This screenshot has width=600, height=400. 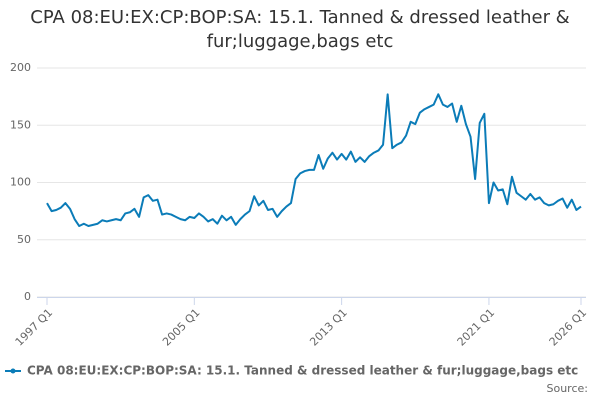 I want to click on y-tick-label: 150, so click(x=20, y=124).